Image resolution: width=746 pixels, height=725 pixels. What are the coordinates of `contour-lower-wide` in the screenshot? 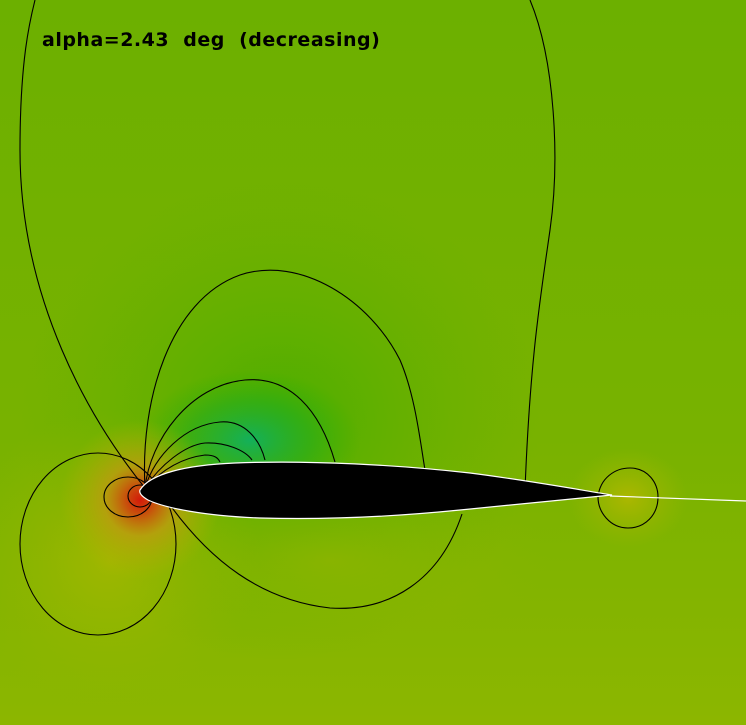 It's located at (316, 556).